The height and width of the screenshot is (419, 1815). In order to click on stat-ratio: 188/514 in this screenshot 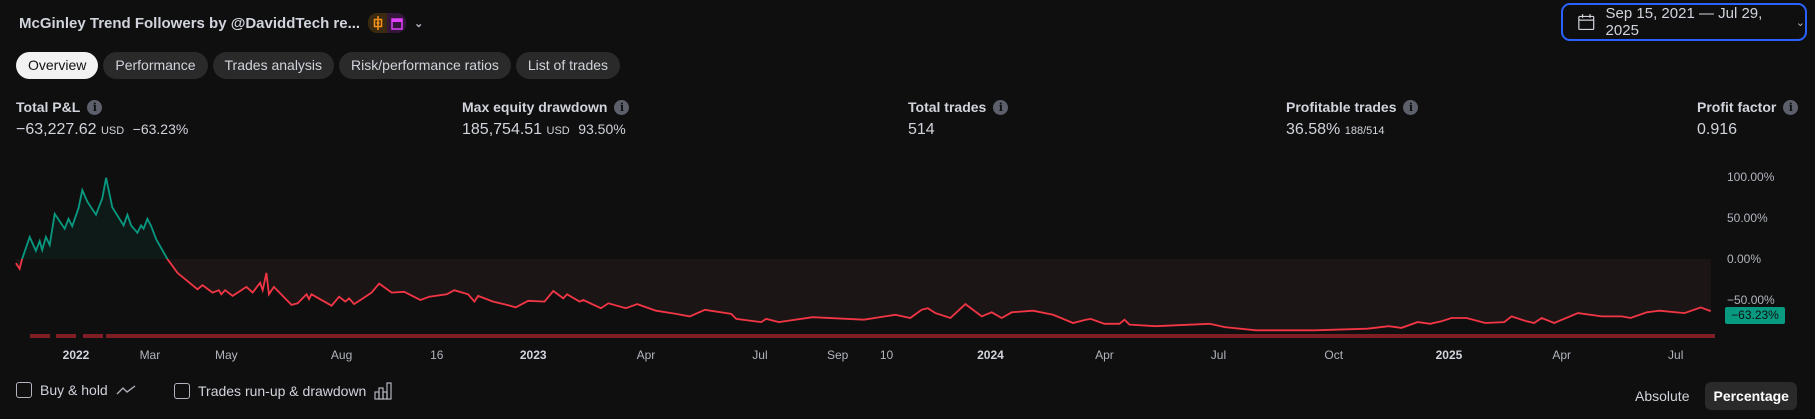, I will do `click(1364, 131)`.